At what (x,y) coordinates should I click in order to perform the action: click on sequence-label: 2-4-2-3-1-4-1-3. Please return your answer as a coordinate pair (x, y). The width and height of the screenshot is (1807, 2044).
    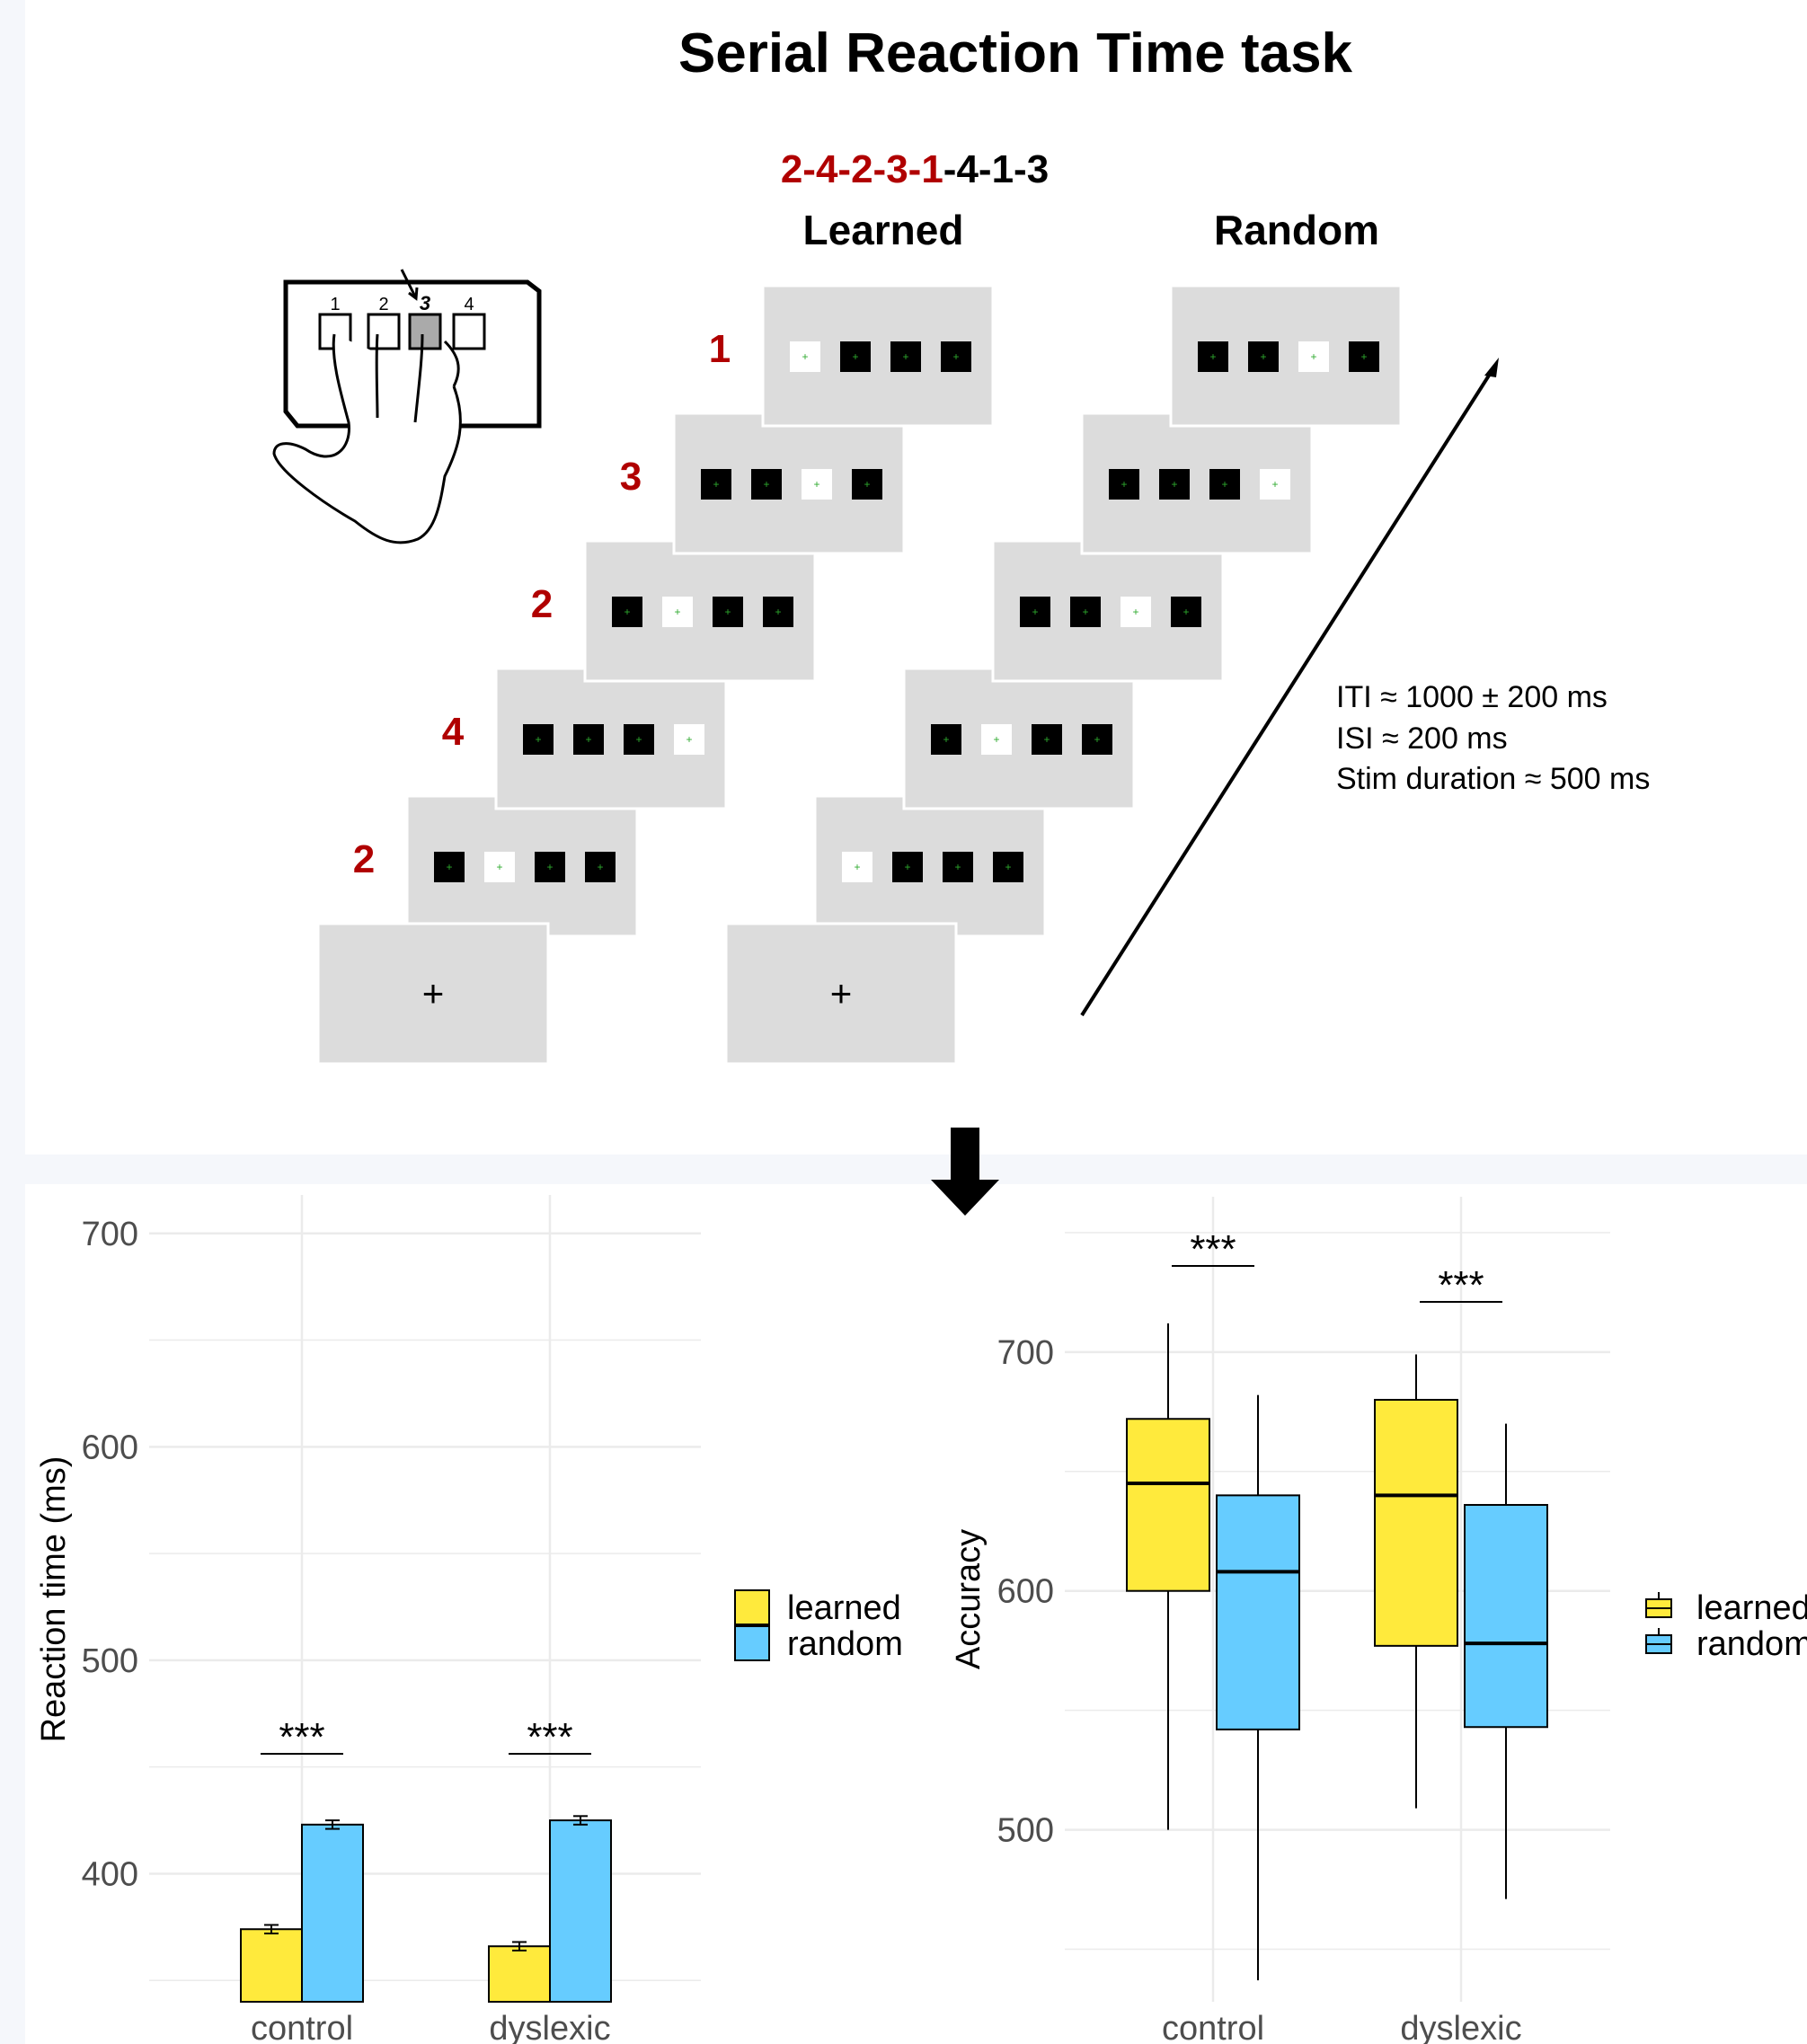
    Looking at the image, I should click on (915, 169).